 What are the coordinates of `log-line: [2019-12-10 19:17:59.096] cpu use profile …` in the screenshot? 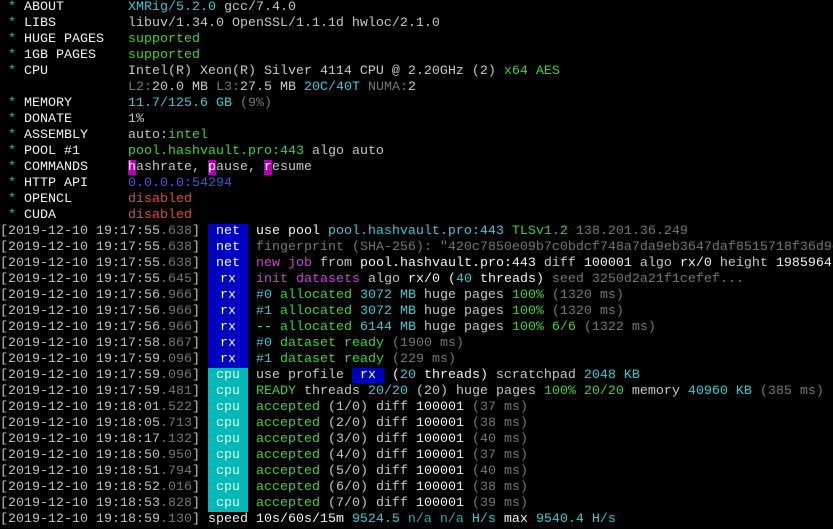 It's located at (416, 376).